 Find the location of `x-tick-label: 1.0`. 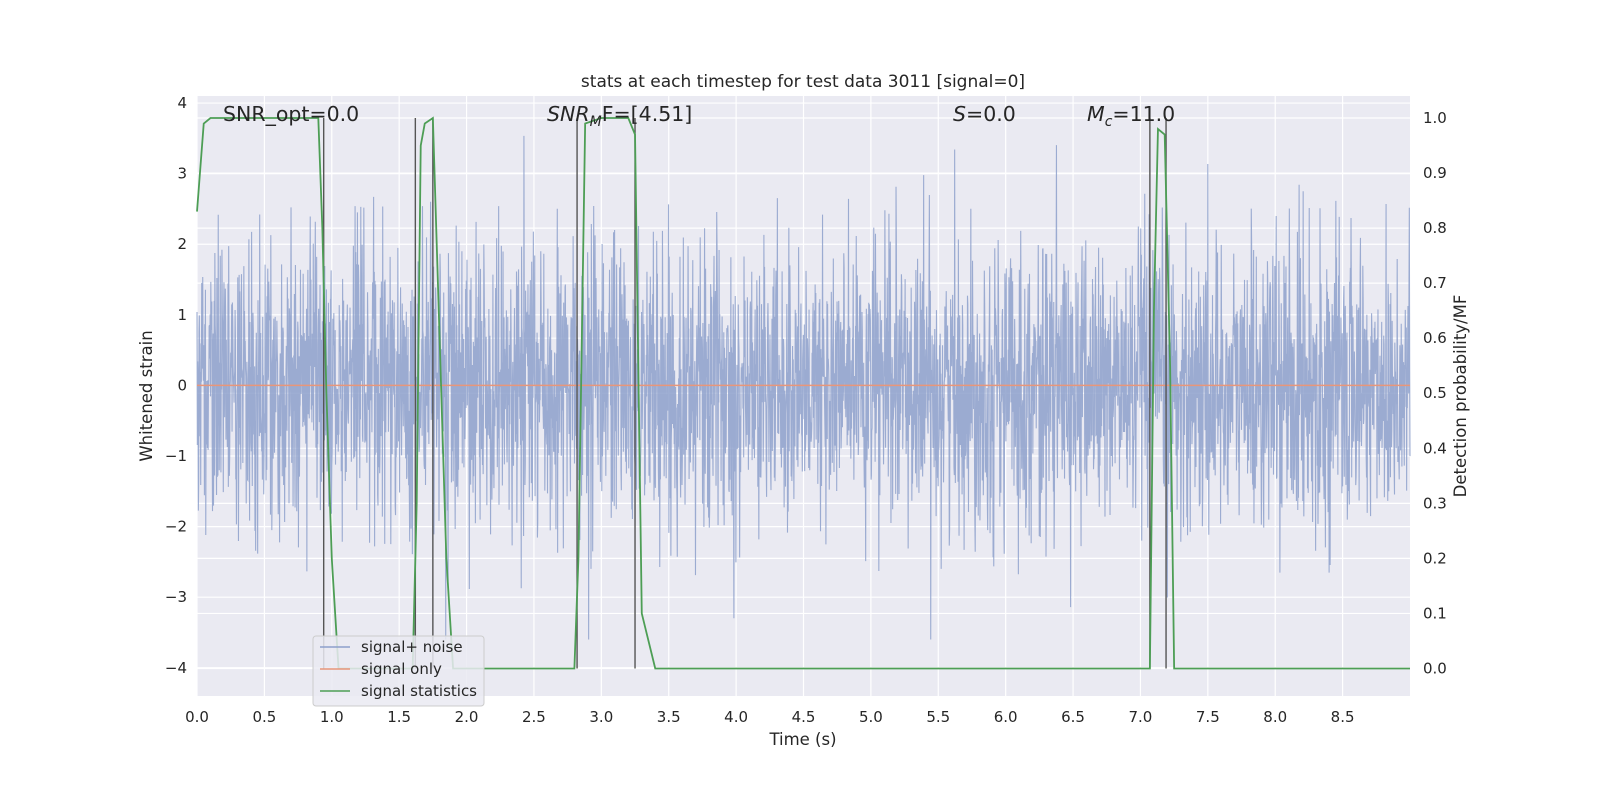

x-tick-label: 1.0 is located at coordinates (332, 717).